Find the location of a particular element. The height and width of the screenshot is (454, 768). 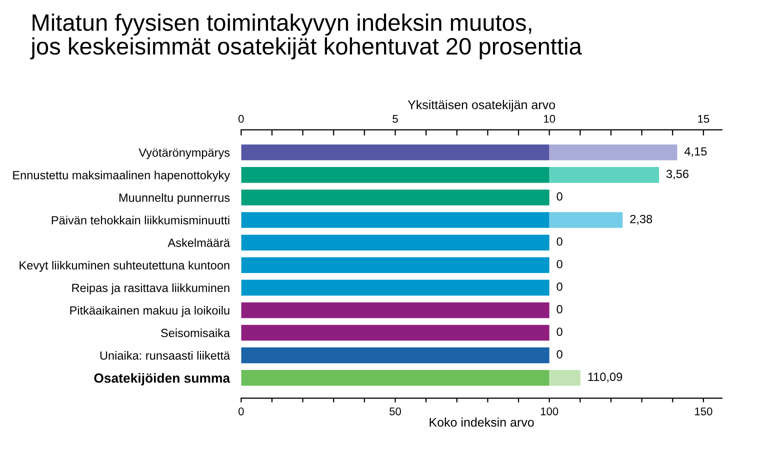

x-tick-label: 150 is located at coordinates (703, 411).